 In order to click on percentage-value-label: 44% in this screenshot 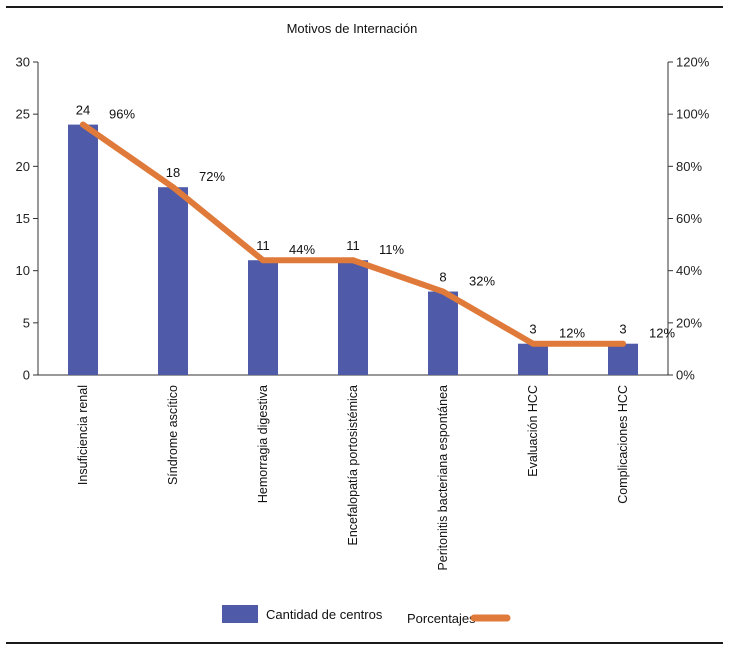, I will do `click(302, 249)`.